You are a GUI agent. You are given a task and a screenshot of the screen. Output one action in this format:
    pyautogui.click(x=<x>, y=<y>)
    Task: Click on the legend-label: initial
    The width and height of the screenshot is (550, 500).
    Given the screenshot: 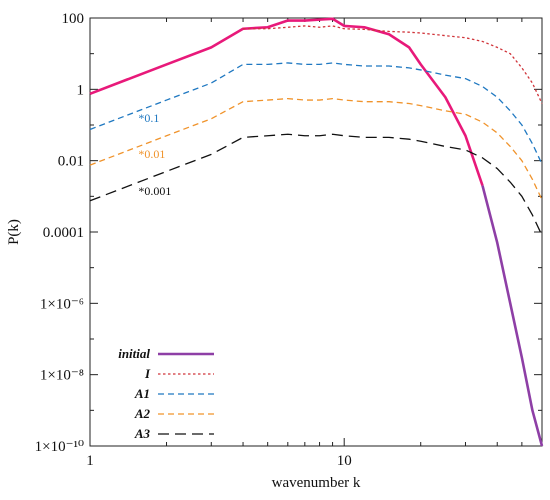 What is the action you would take?
    pyautogui.click(x=134, y=353)
    